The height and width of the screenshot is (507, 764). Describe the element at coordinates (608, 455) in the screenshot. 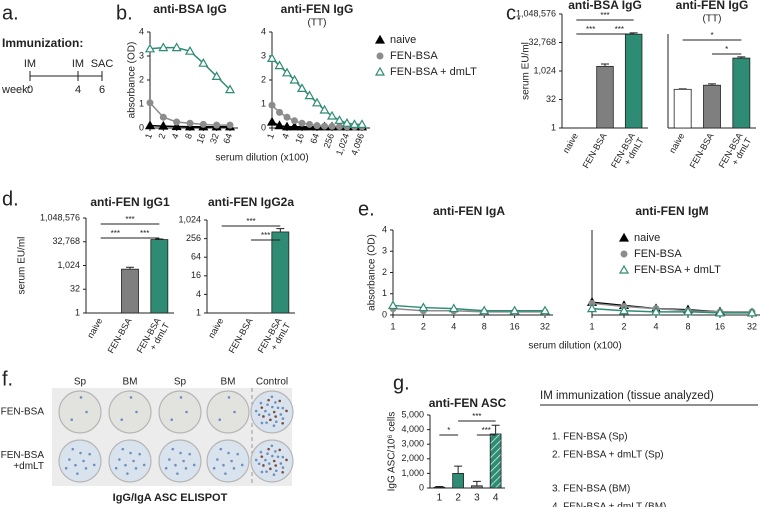

I see `legend-item: 2. FEN-BSA + dmLT (Sp)` at that location.